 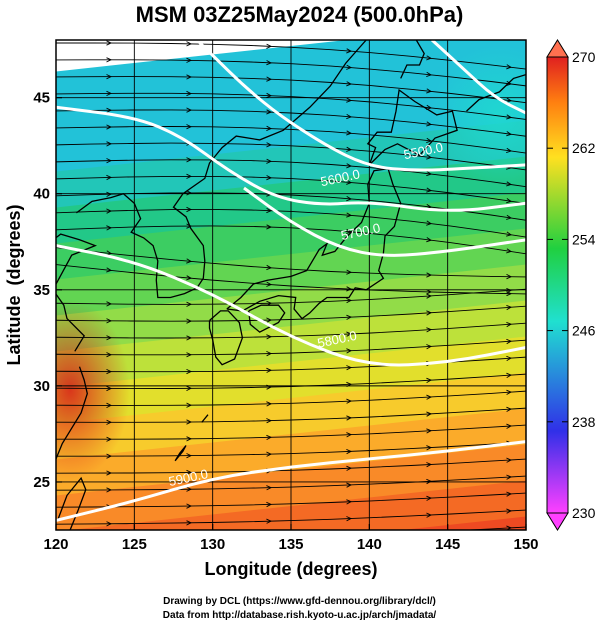 I want to click on y-tick-label: 40, so click(x=41, y=194).